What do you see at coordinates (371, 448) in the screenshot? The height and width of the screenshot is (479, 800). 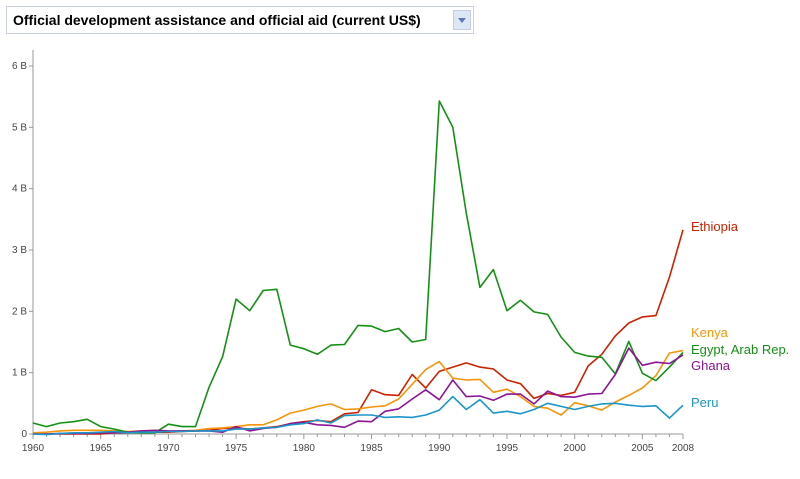 I see `x-tick-label: 1985` at bounding box center [371, 448].